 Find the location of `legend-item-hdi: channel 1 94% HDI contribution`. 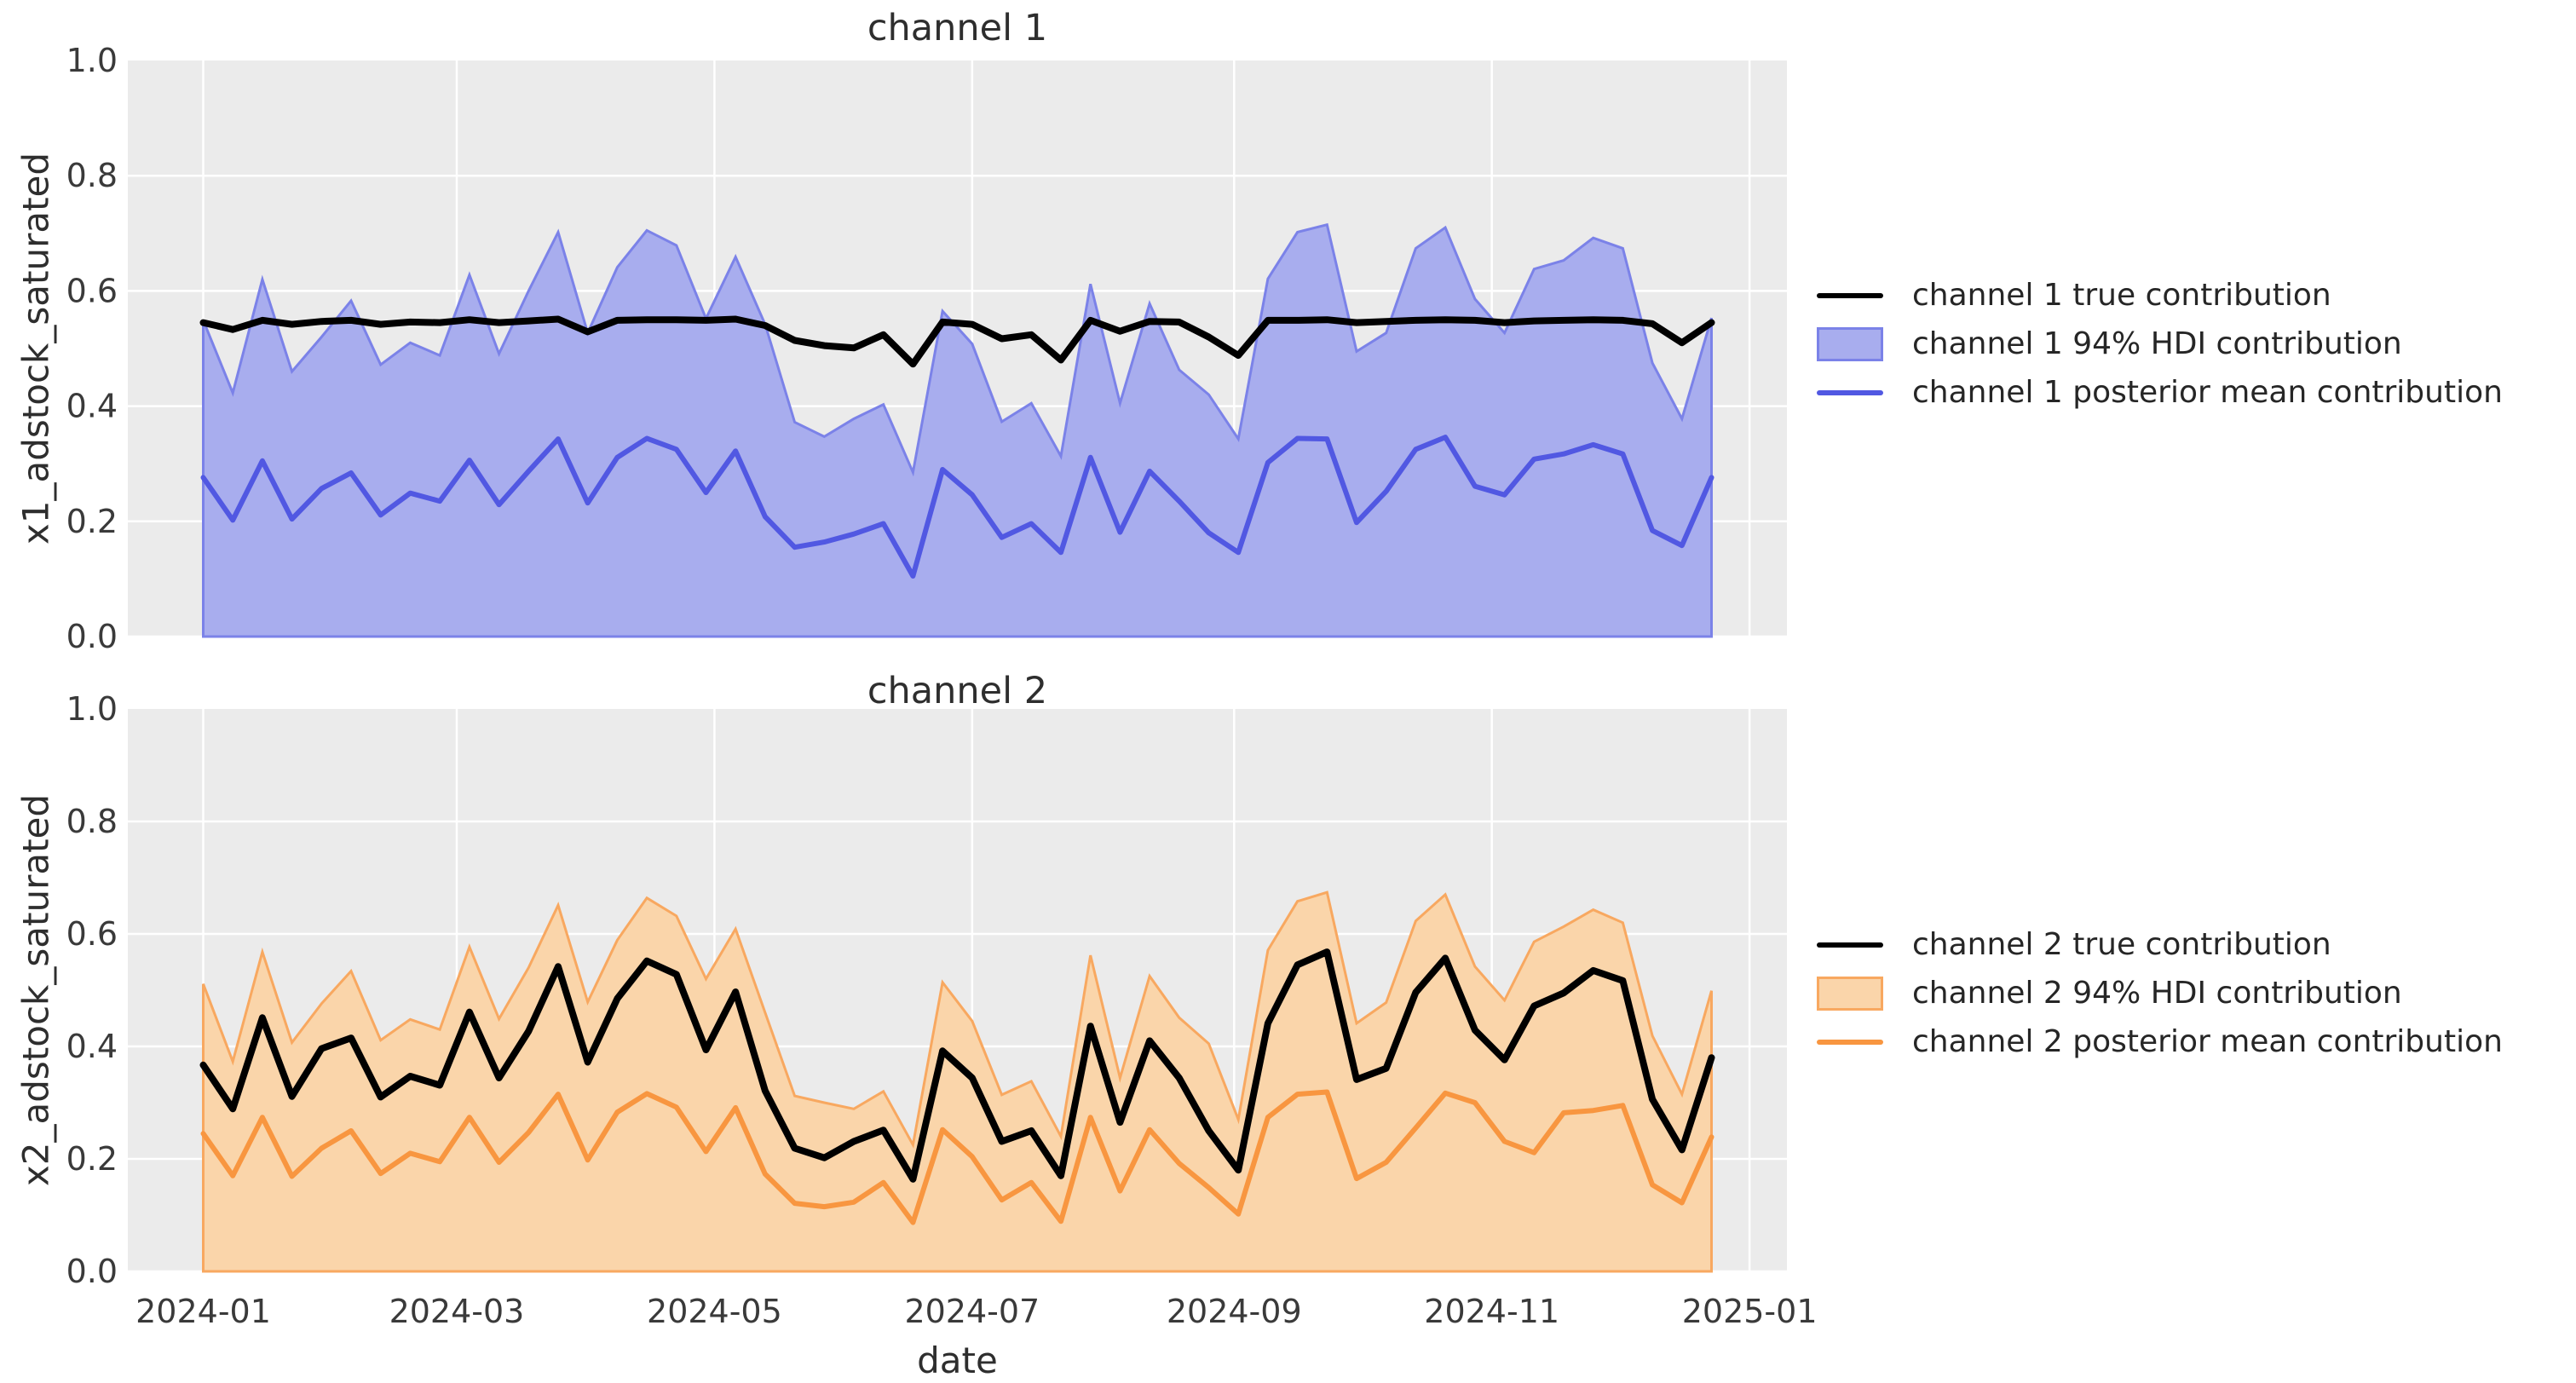

legend-item-hdi: channel 1 94% HDI contribution is located at coordinates (2160, 344).